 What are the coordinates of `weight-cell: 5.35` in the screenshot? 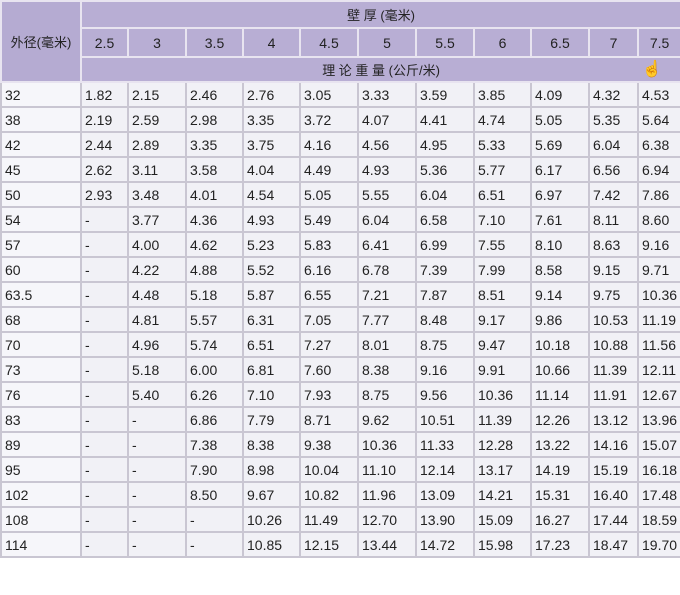 It's located at (613, 119).